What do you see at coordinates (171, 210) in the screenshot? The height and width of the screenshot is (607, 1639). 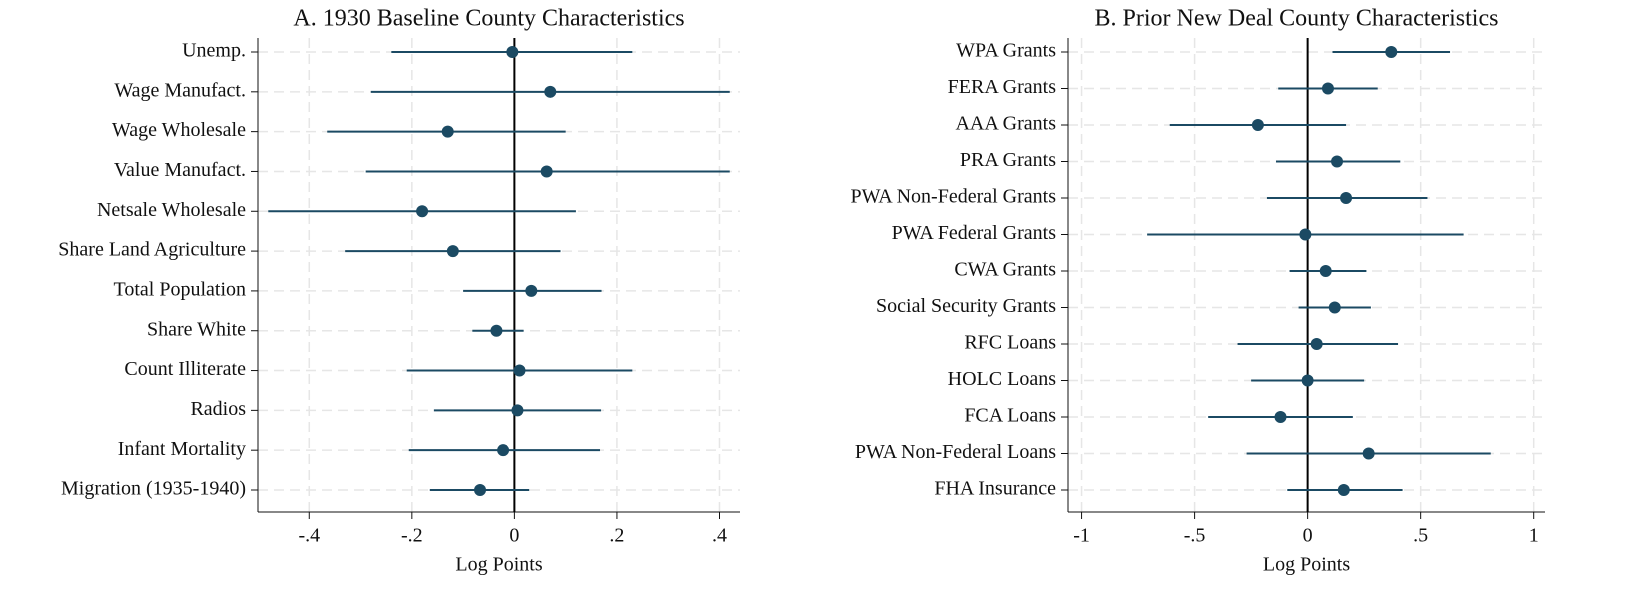 I see `y-tick-label: Netsale Wholesale` at bounding box center [171, 210].